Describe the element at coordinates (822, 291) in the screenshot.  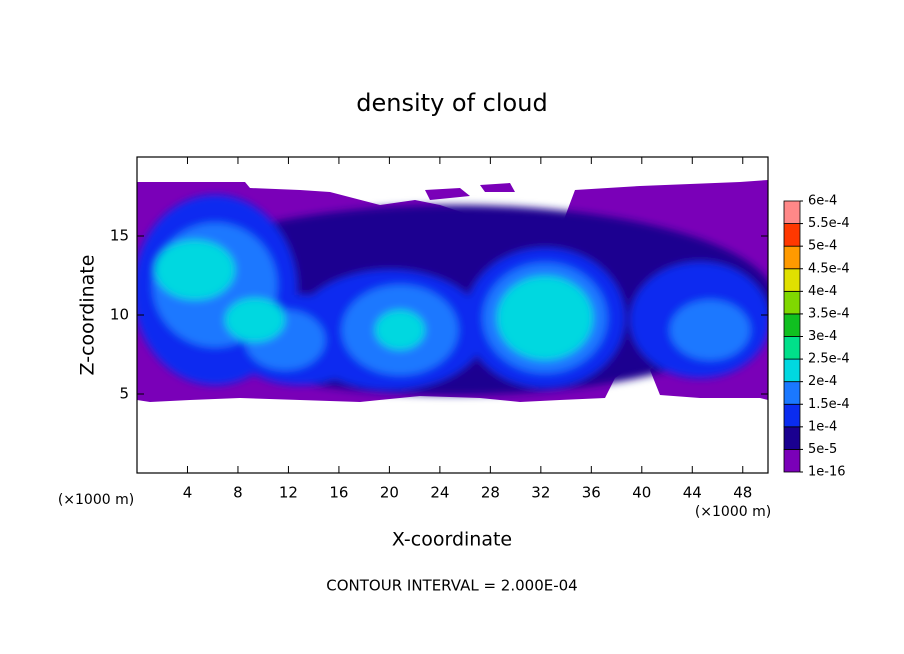
I see `colorbar-label: 4e-4` at that location.